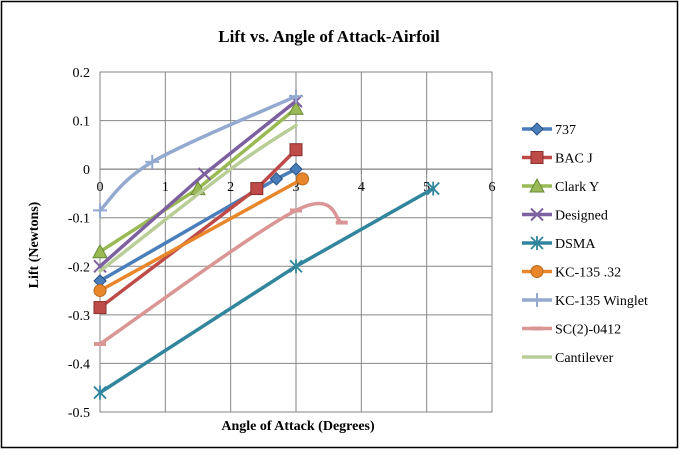 This screenshot has height=455, width=680. I want to click on legend-label: Clark Y, so click(577, 187).